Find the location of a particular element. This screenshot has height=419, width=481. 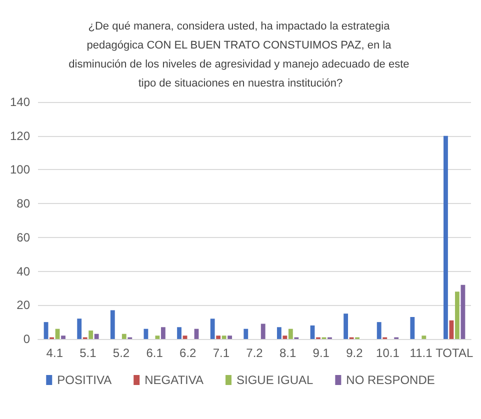

y-tick-label: 80 is located at coordinates (23, 203).